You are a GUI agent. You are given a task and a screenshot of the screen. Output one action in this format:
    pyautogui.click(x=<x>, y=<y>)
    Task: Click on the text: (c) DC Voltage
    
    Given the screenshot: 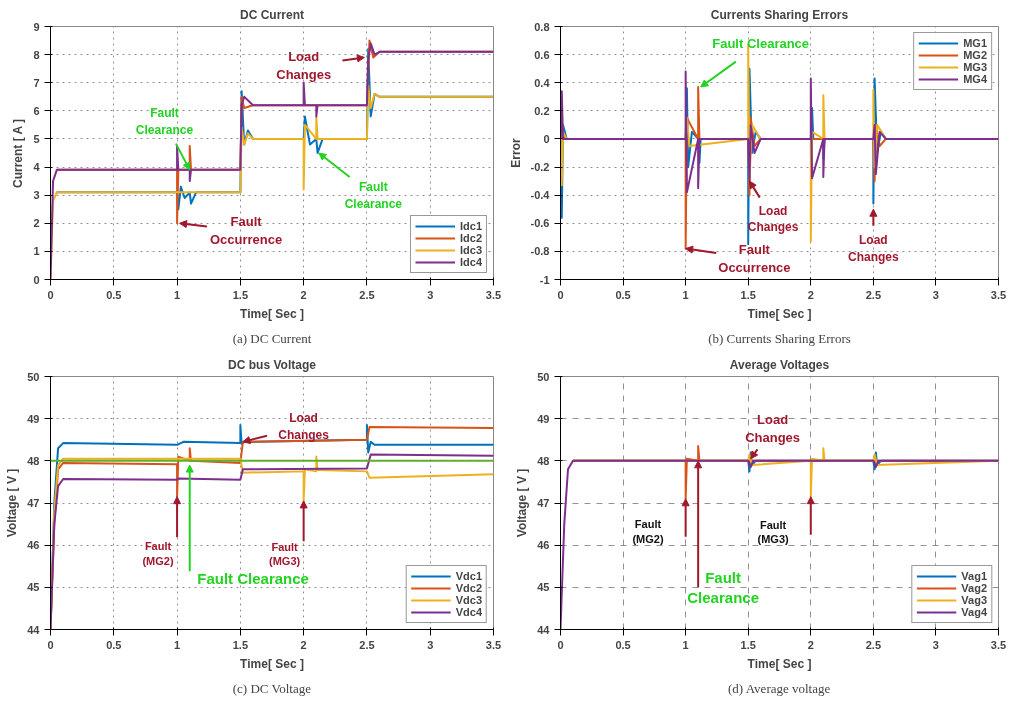 What is the action you would take?
    pyautogui.click(x=272, y=688)
    